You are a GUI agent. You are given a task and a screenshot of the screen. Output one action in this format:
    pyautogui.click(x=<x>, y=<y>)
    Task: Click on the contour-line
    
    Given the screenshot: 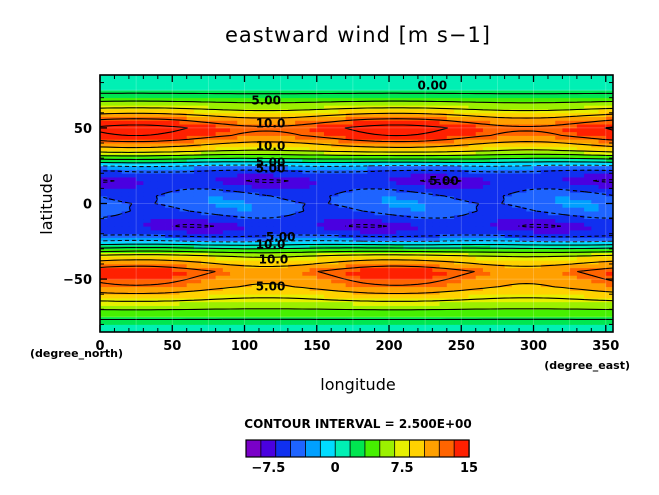 What is the action you would take?
    pyautogui.click(x=356, y=203)
    